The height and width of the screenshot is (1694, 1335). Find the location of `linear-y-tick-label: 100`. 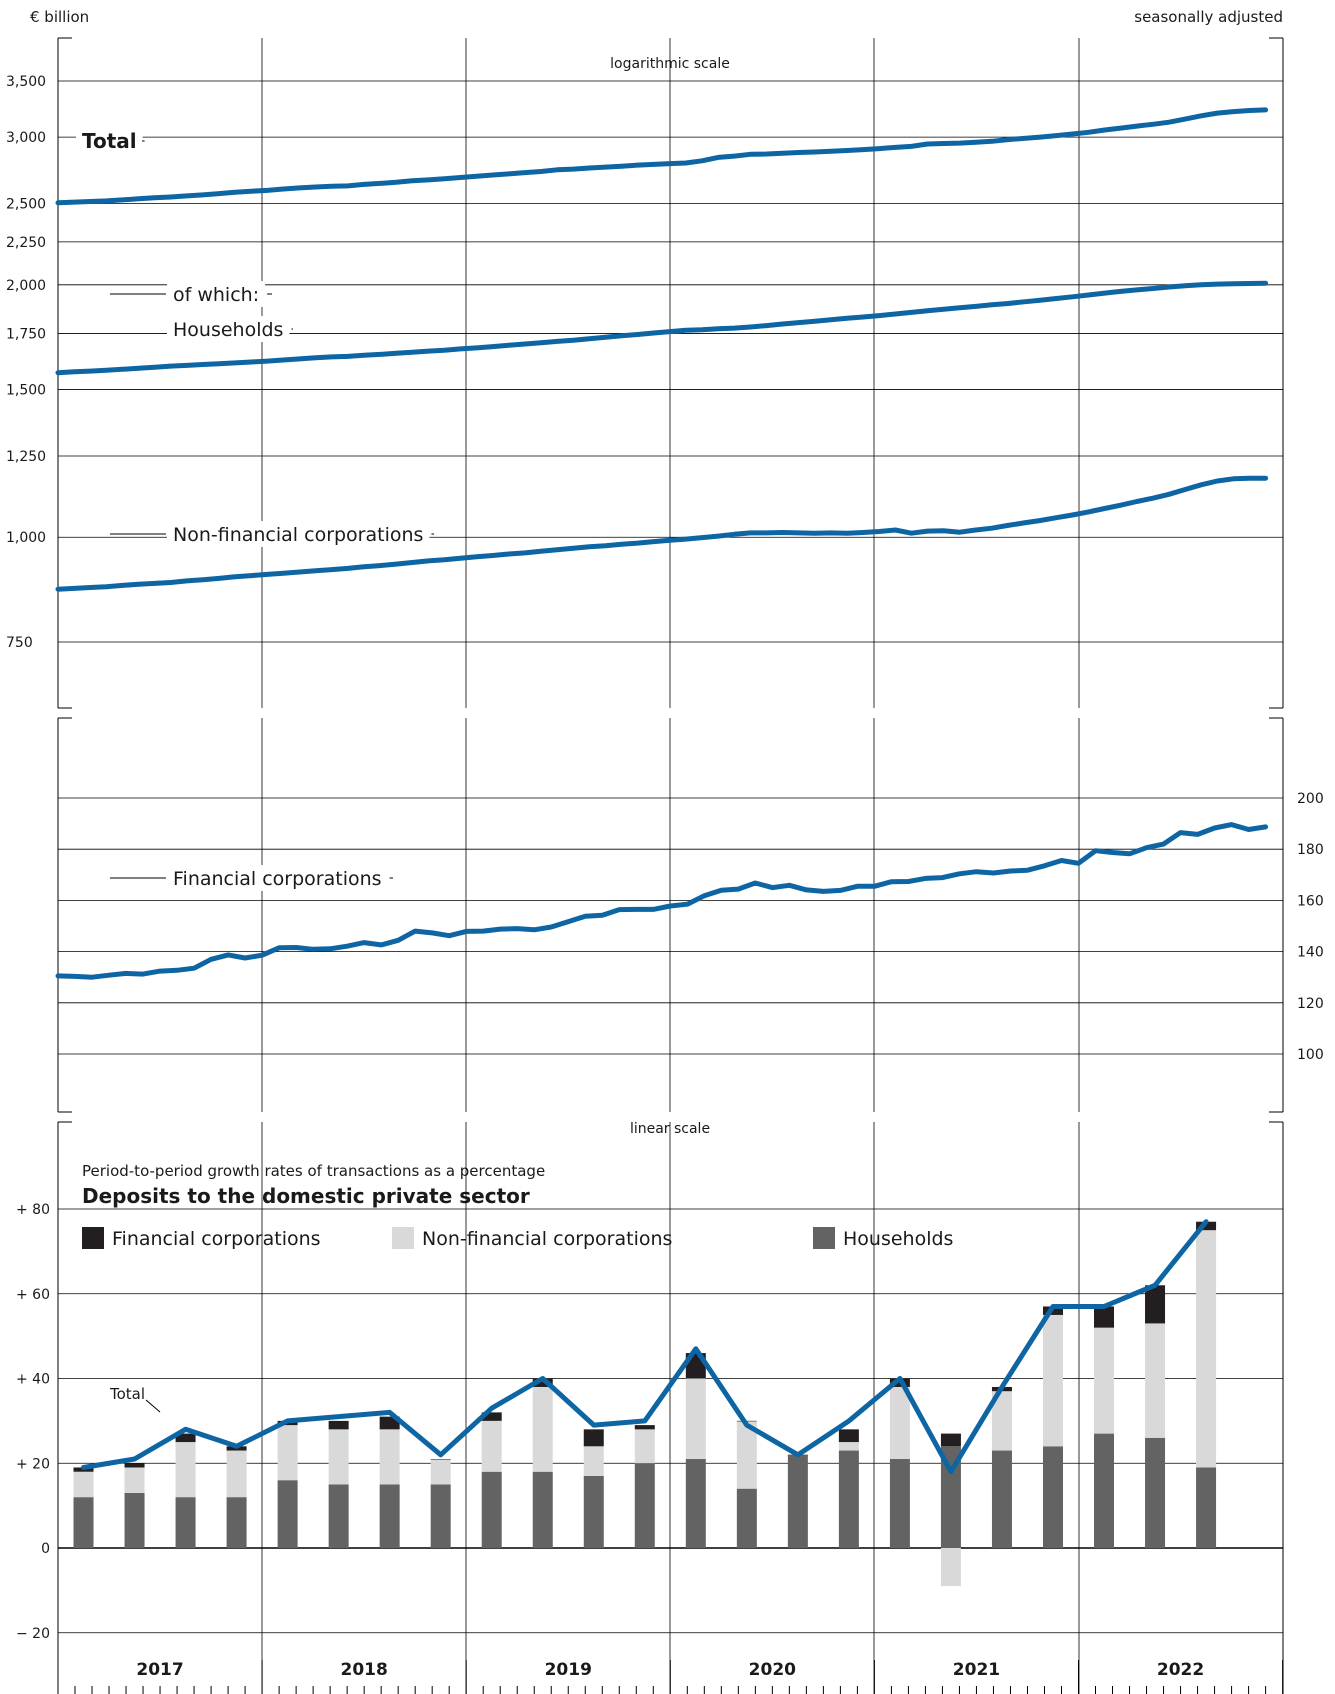

linear-y-tick-label: 100 is located at coordinates (1310, 1055).